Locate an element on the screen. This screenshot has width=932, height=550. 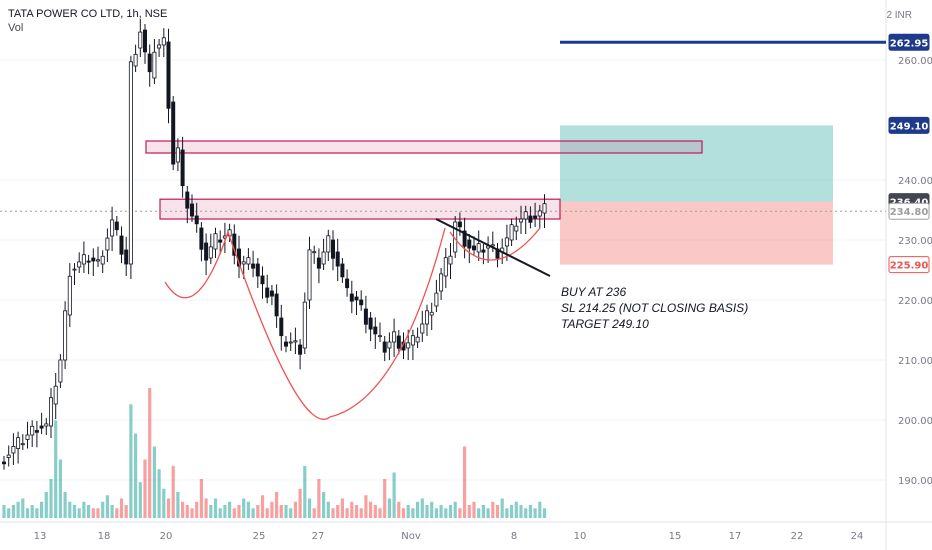
price-tag-3: 234.80 is located at coordinates (909, 211).